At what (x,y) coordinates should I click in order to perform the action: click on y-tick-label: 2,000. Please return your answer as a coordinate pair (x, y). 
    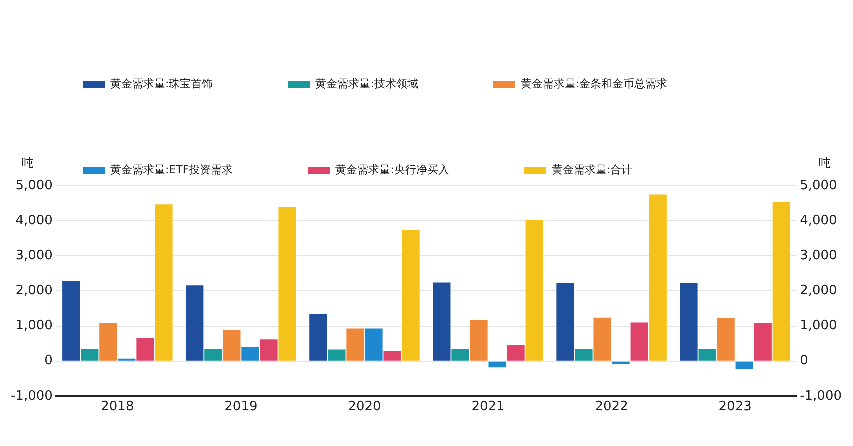
    Looking at the image, I should click on (34, 291).